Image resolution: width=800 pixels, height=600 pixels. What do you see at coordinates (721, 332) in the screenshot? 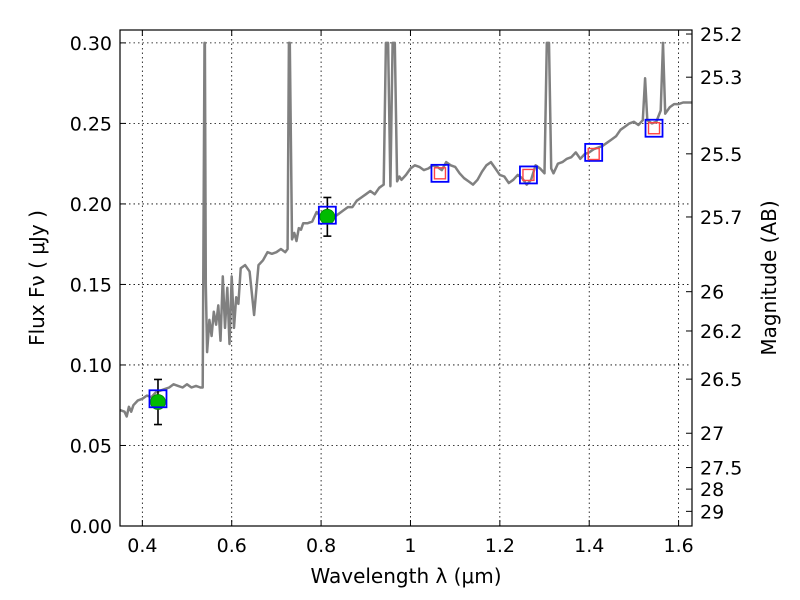
I see `right-tick-label: 26.2` at bounding box center [721, 332].